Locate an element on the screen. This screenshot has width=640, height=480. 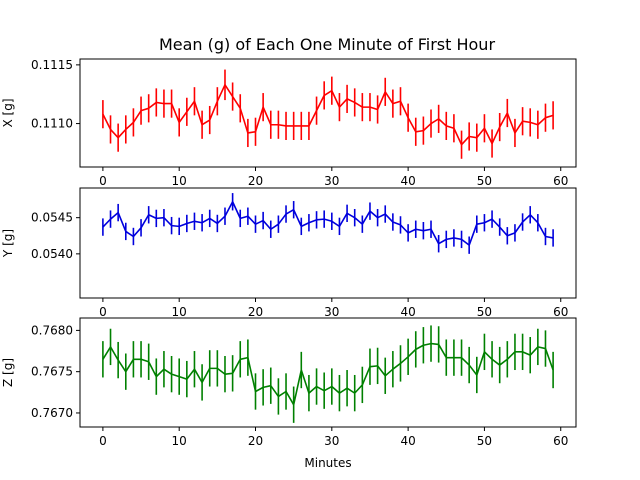
y-tick-label-z: 0.7675 is located at coordinates (52, 372).